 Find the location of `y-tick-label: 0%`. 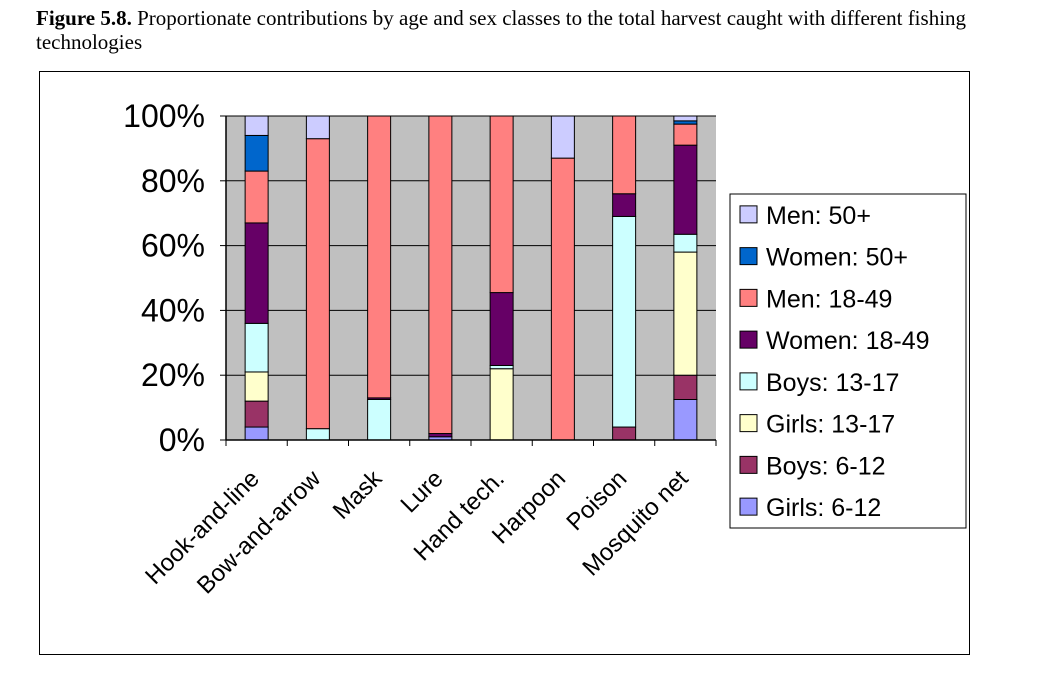

y-tick-label: 0% is located at coordinates (182, 440).